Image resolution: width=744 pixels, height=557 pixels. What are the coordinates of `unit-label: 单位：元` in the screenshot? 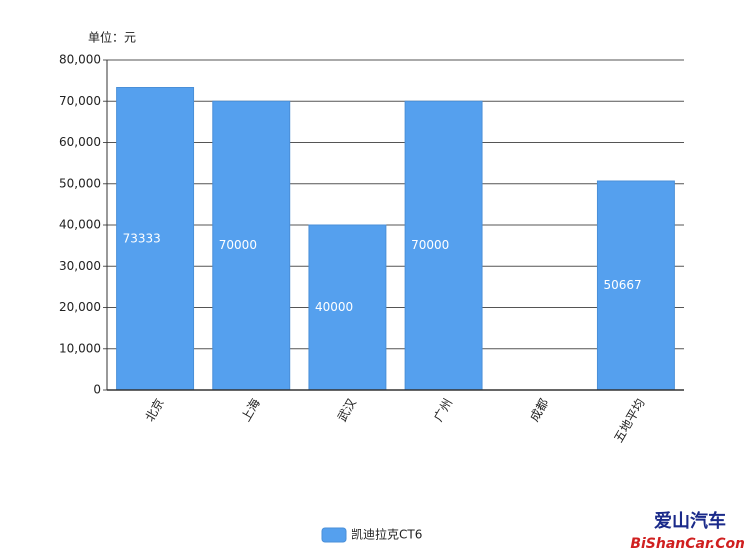 It's located at (112, 37).